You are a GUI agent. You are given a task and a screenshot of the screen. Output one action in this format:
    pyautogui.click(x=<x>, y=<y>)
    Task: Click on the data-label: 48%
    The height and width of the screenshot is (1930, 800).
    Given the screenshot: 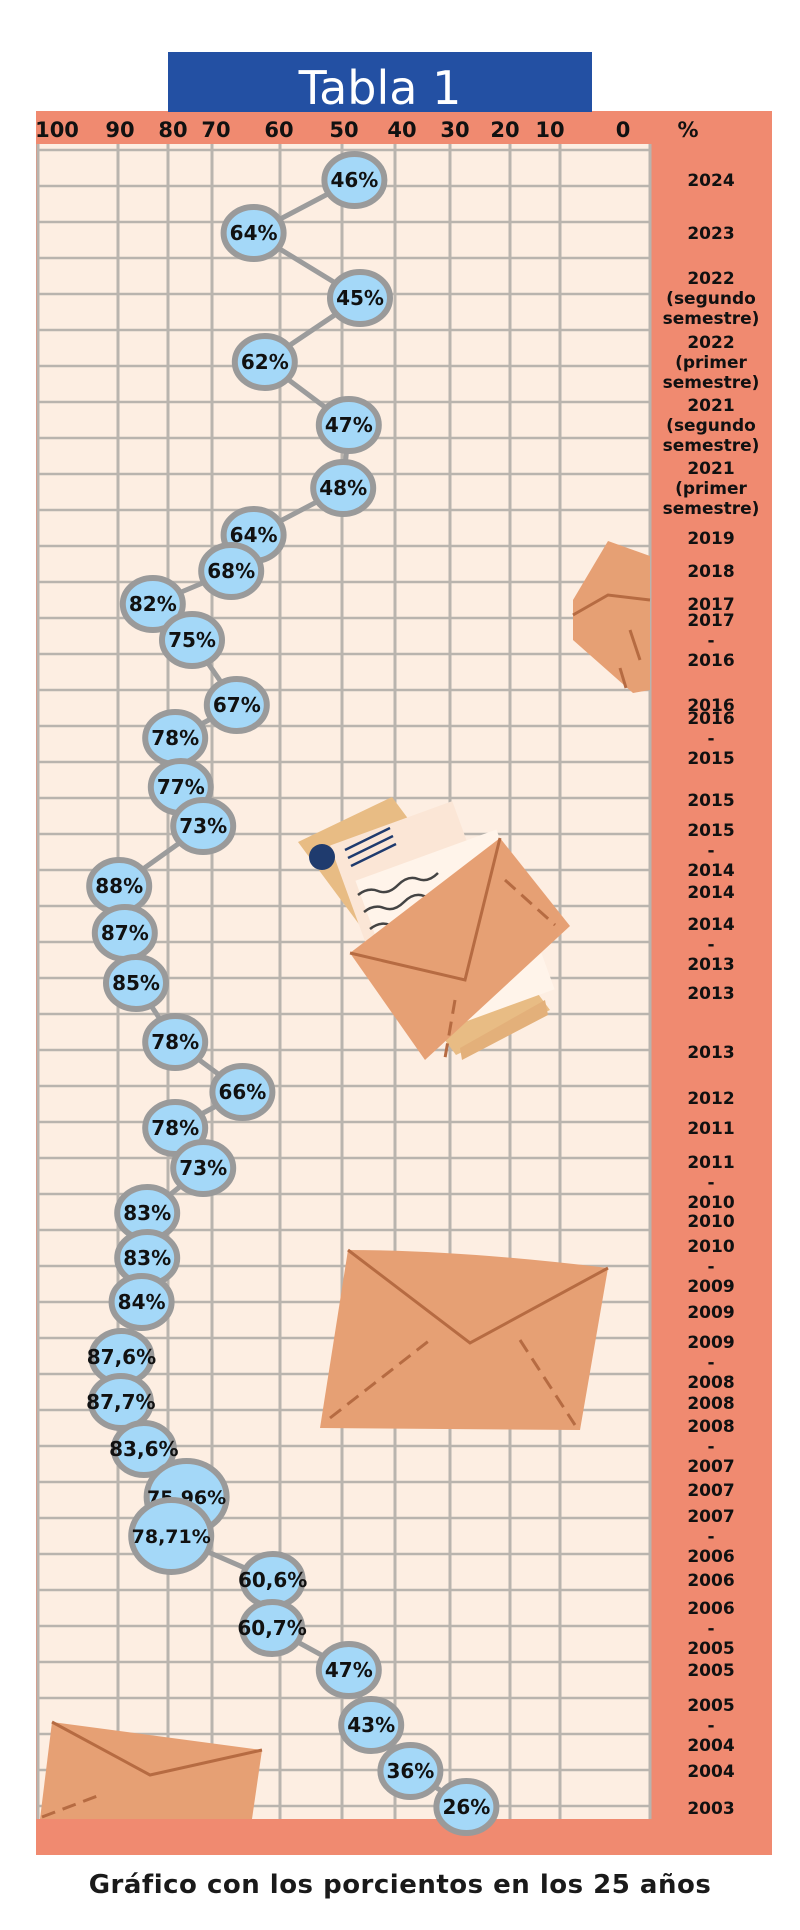 What is the action you would take?
    pyautogui.click(x=343, y=488)
    